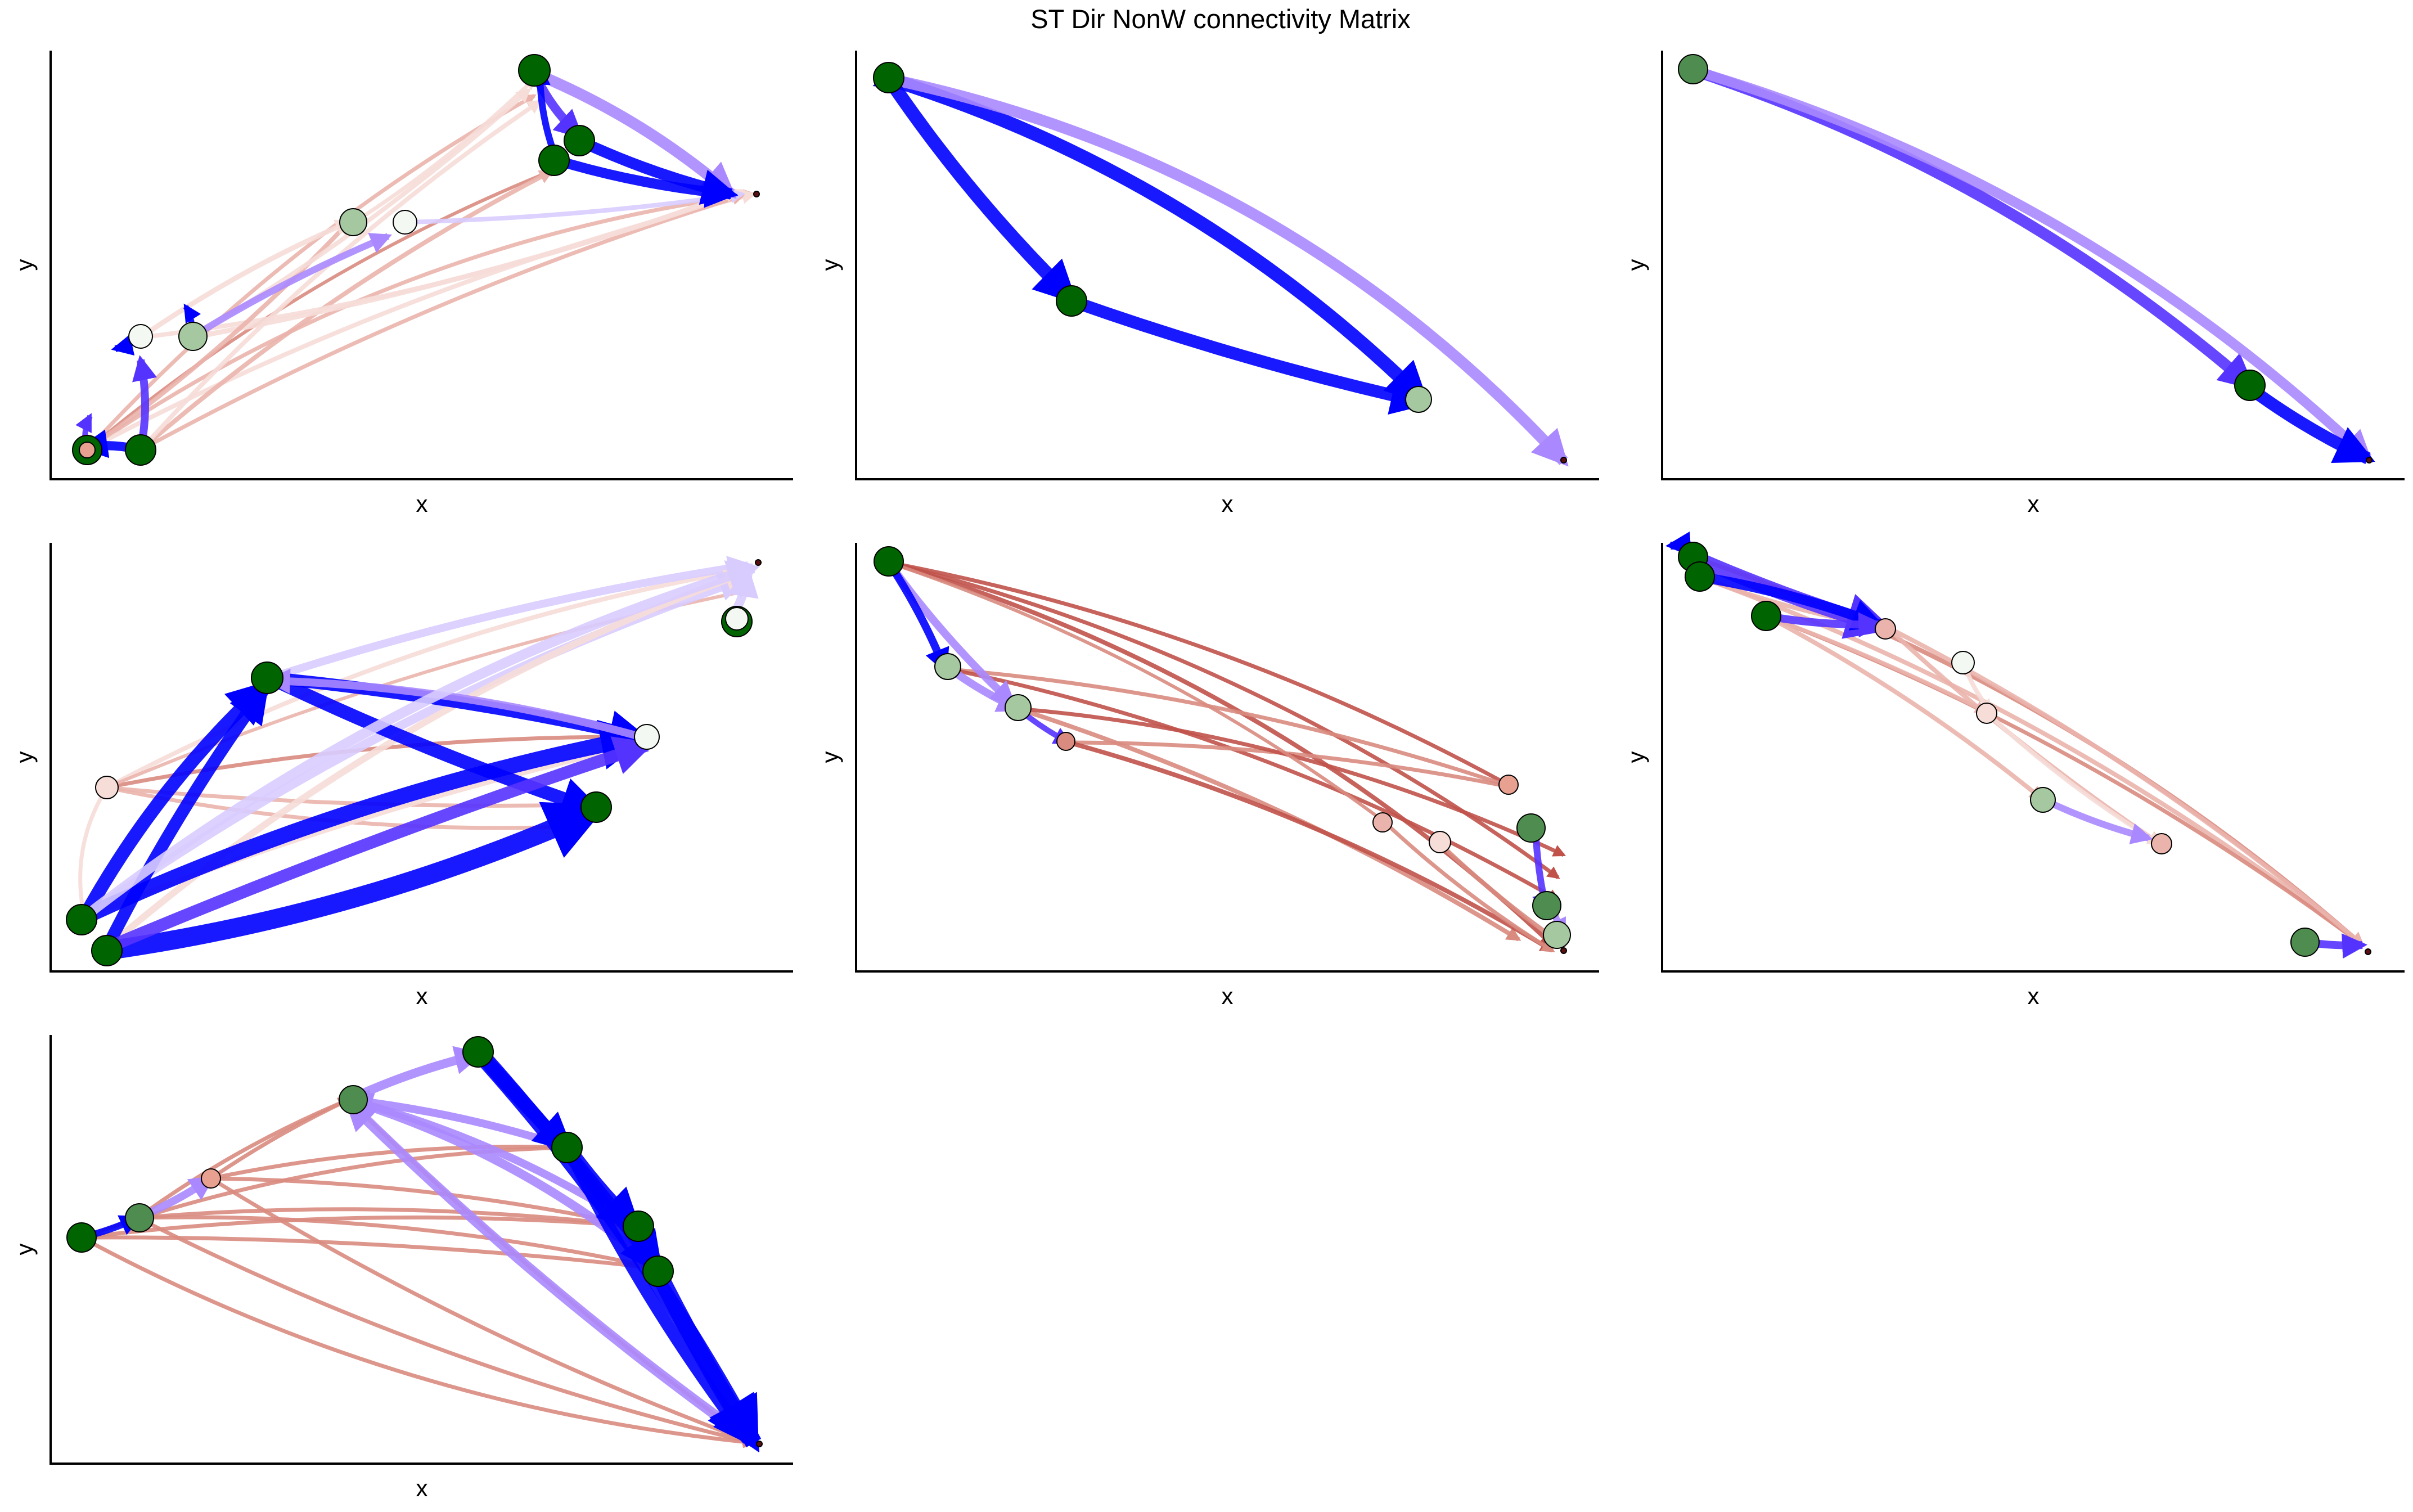 Image resolution: width=2413 pixels, height=1512 pixels. I want to click on panel-5-edges, so click(1226, 756).